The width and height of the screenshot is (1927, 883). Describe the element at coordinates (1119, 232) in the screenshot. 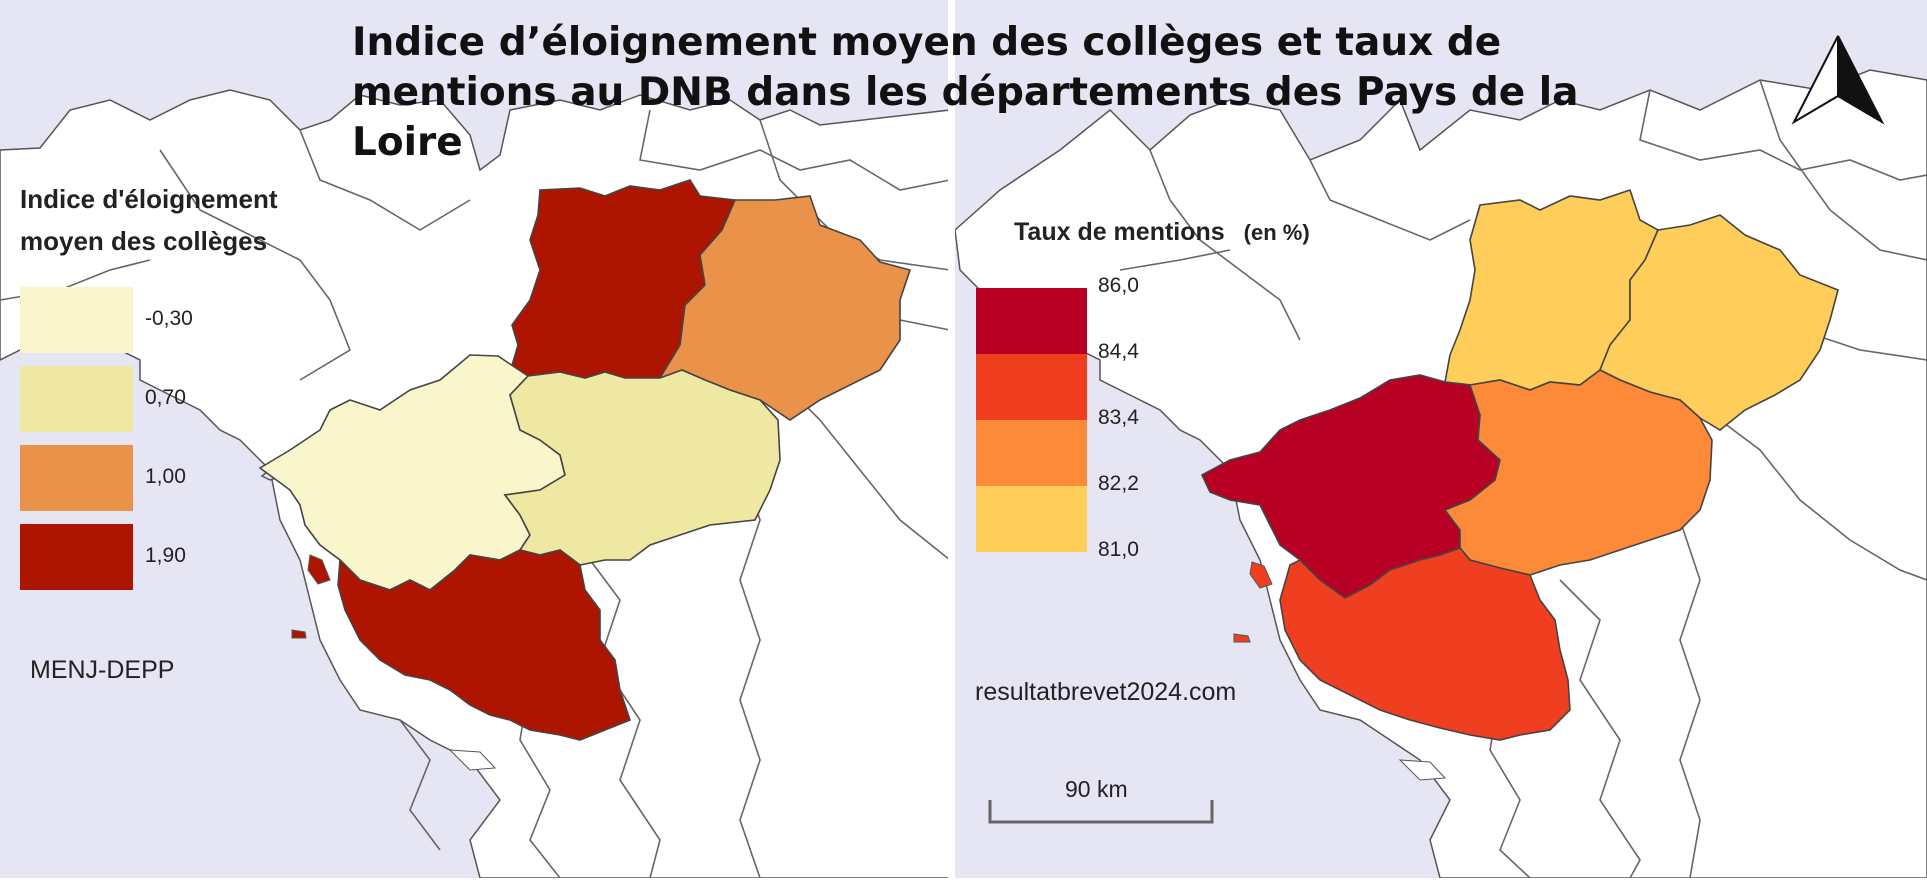

I see `right-legend-title-text: Taux de mentions` at that location.